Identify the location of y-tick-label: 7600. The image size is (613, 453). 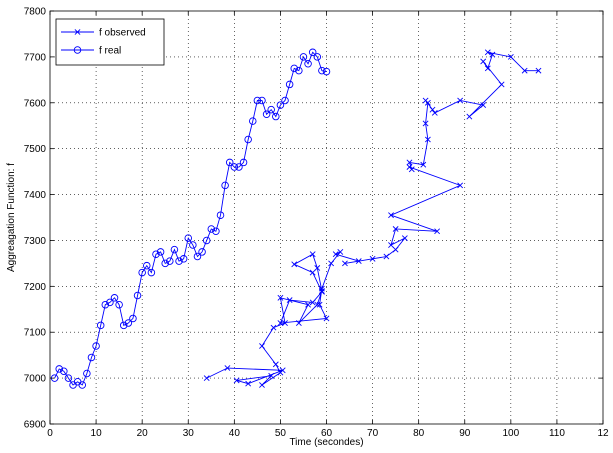
(35, 103).